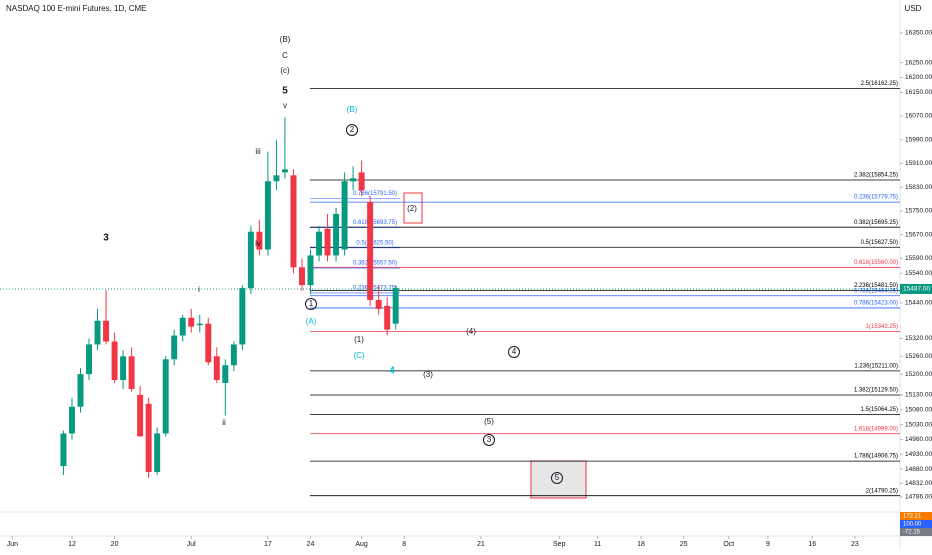 Image resolution: width=932 pixels, height=555 pixels. Describe the element at coordinates (375, 264) in the screenshot. I see `fib-label: 0.382(15557.50)` at that location.